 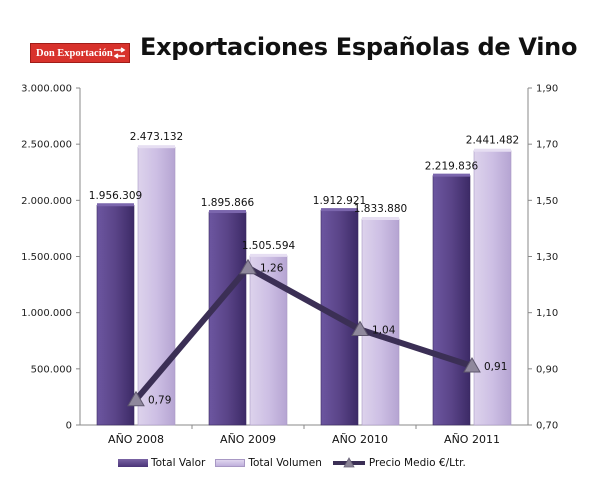 What do you see at coordinates (119, 53) in the screenshot?
I see `exchange-arrows-icon` at bounding box center [119, 53].